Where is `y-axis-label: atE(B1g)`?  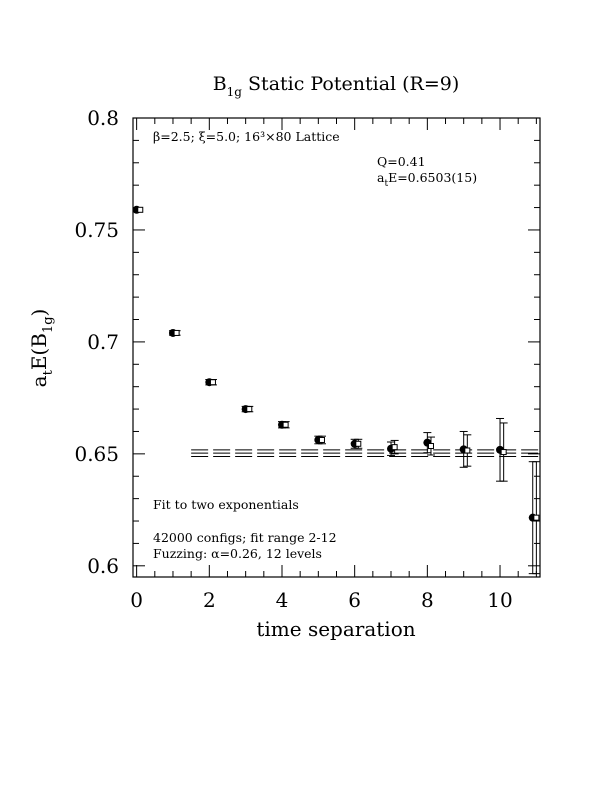
y-axis-label: atE(B1g) is located at coordinates (41, 348).